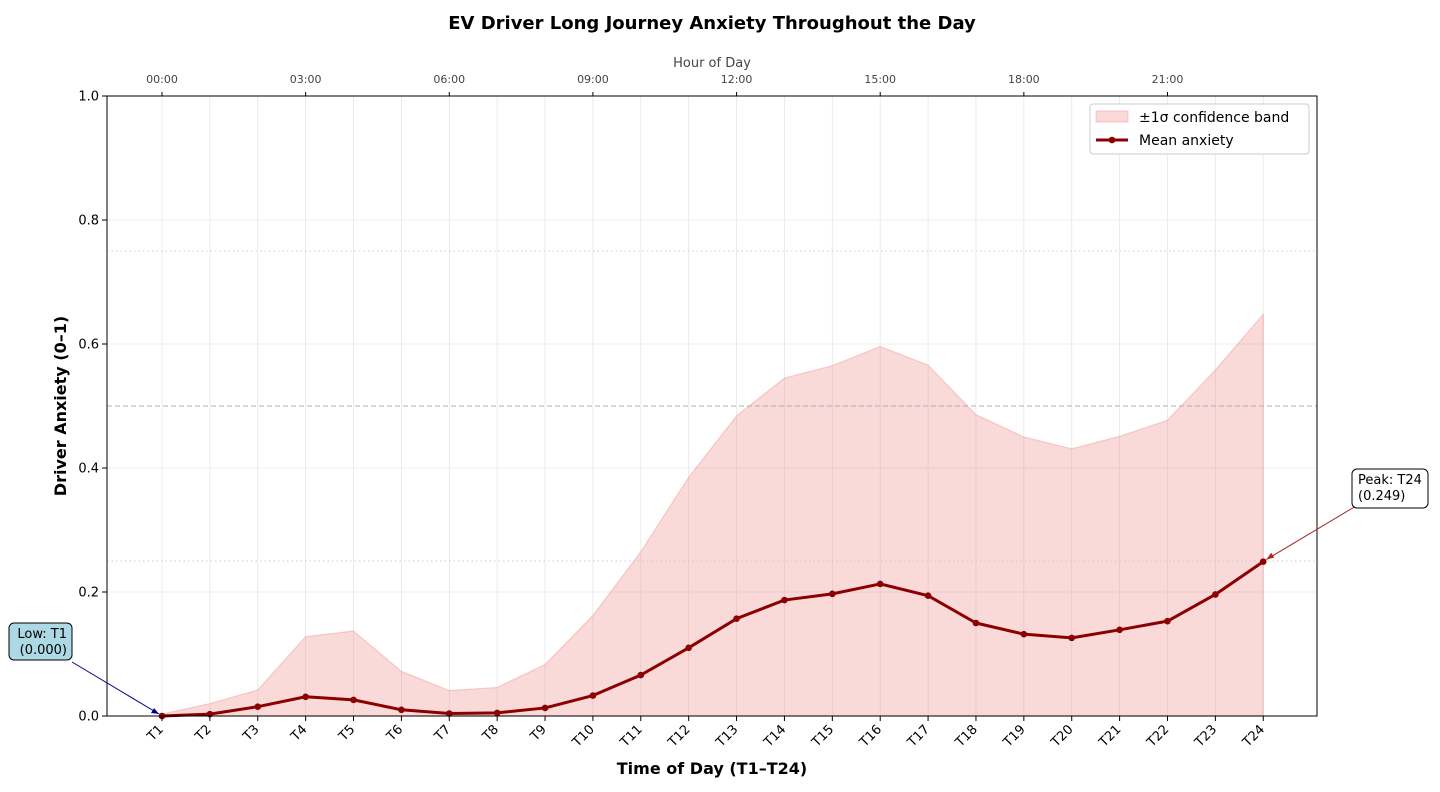  Describe the element at coordinates (1311, 533) in the screenshot. I see `annotation-arrow-peak` at that location.